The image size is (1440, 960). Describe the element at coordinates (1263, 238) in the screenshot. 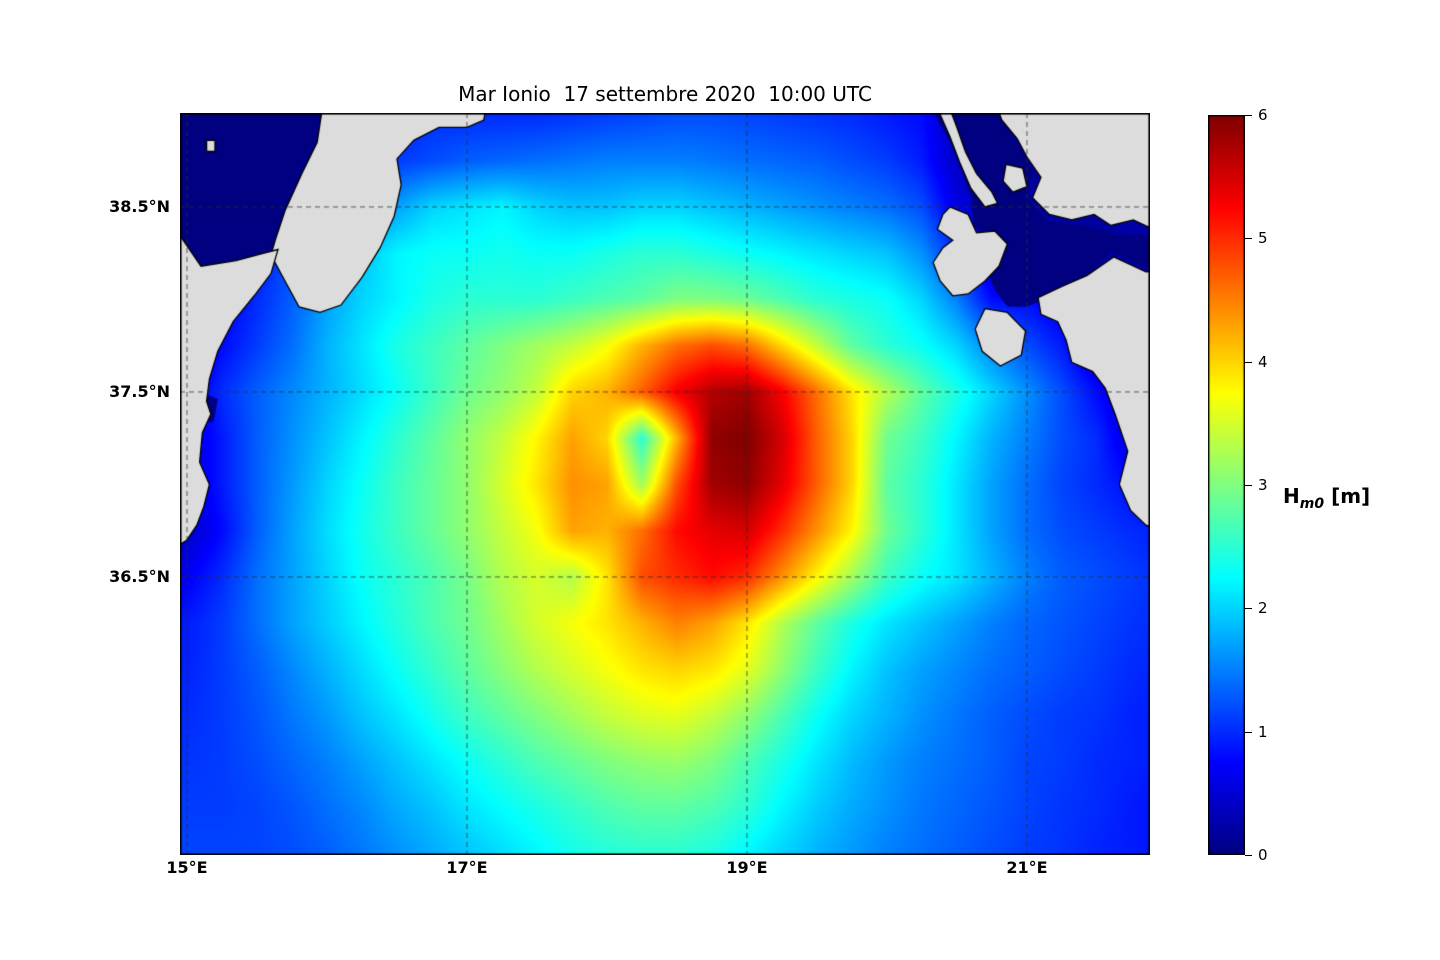

I see `colorbar-tick-label: 5` at that location.